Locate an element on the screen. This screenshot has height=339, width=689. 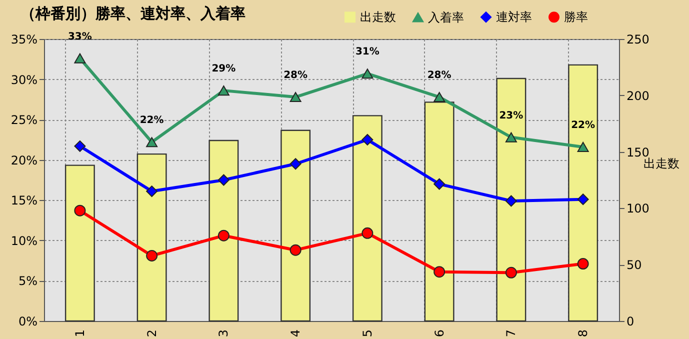
y-tick-label: 25% is located at coordinates (24, 120).